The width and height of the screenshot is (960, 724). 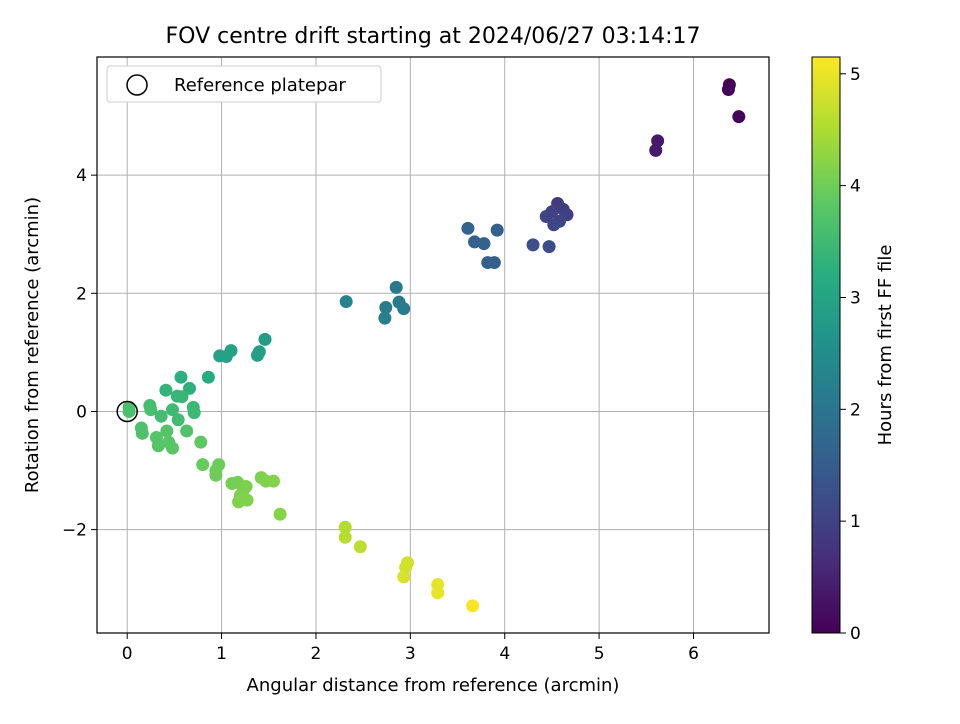 I want to click on y-tick-label: 0, so click(x=81, y=412).